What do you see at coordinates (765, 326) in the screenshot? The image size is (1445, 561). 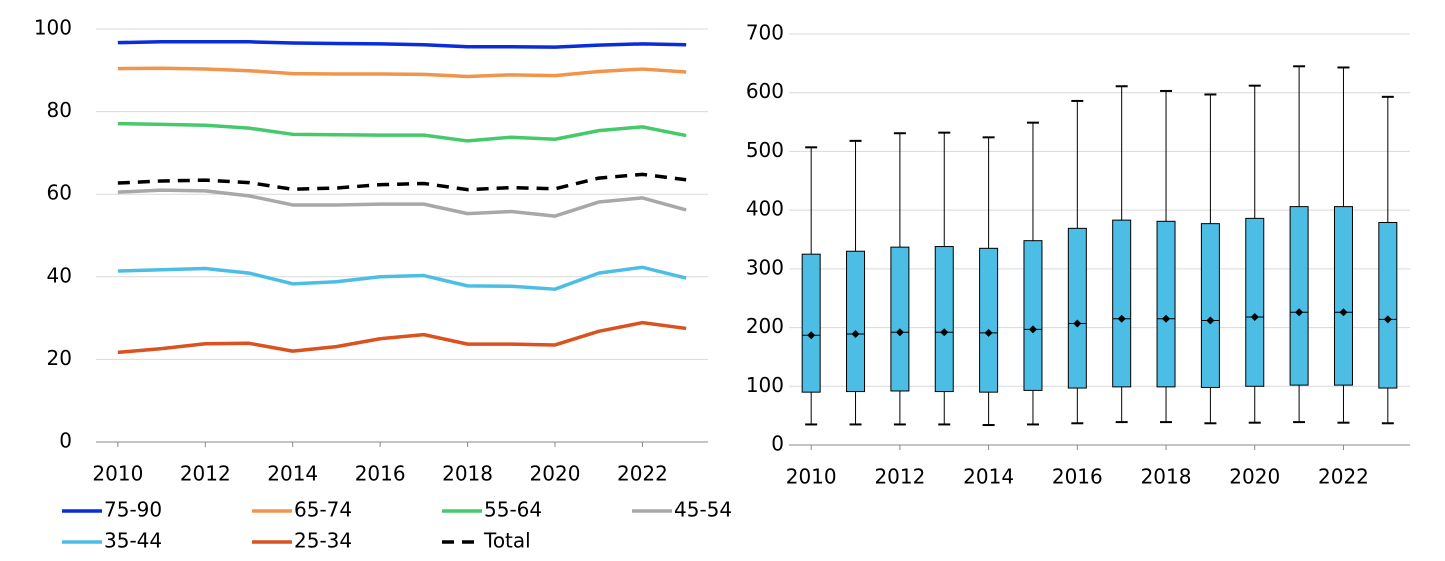 I see `y-tick-label: 200` at bounding box center [765, 326].